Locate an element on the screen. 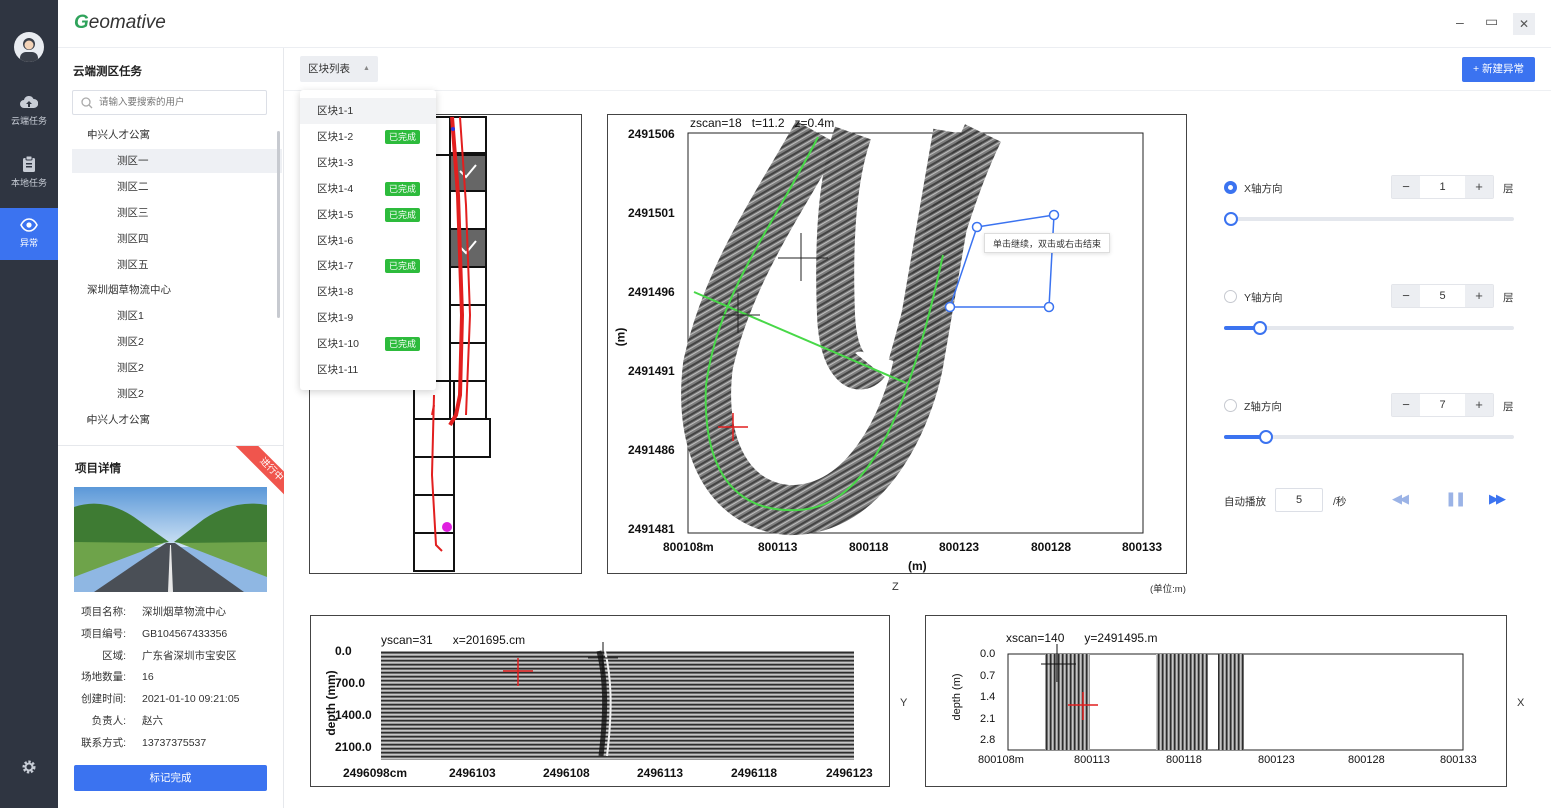  tree-item-label: 测区五 is located at coordinates (133, 264).